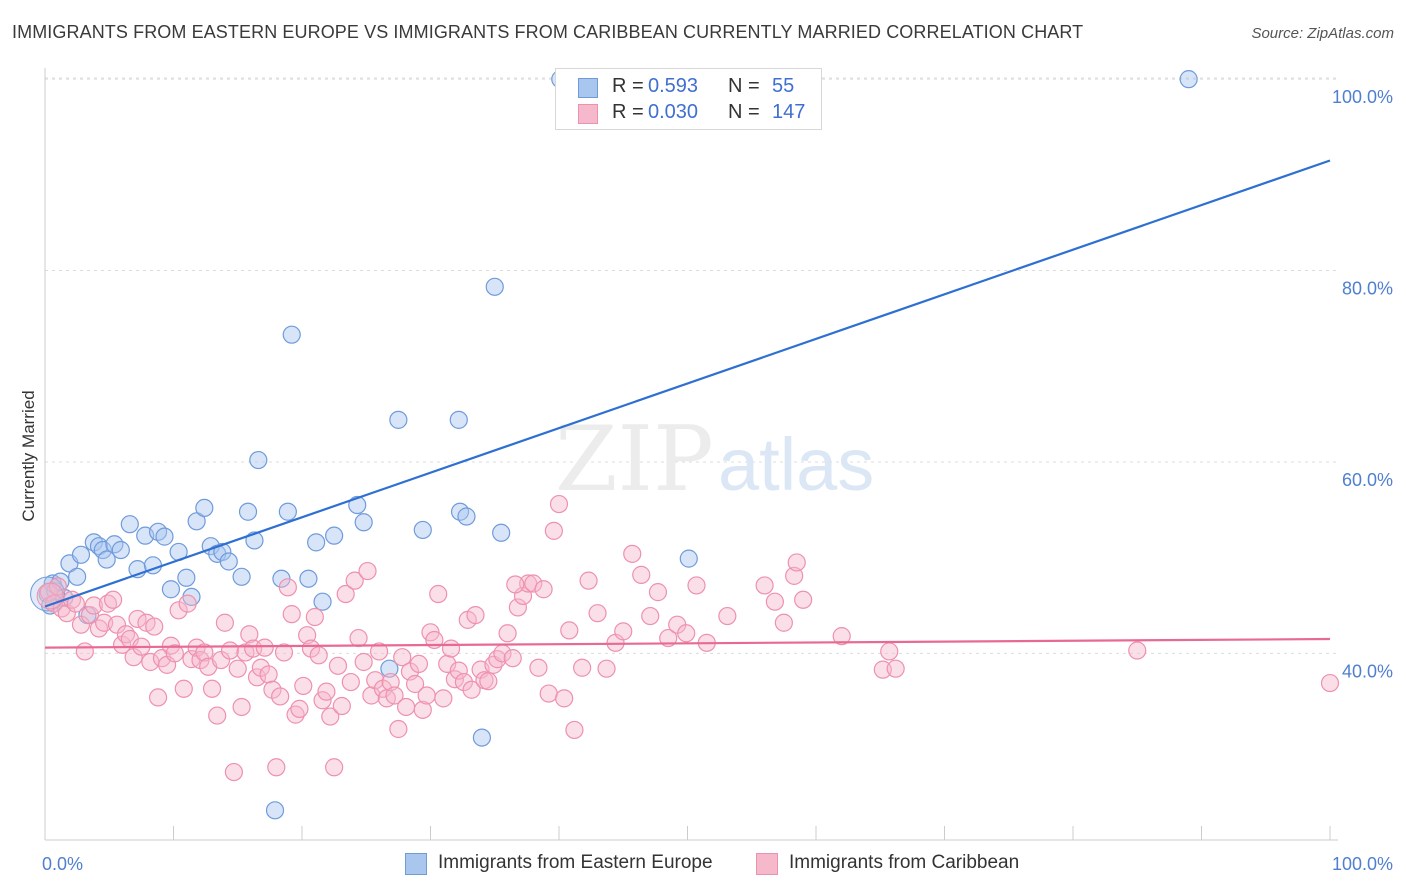 Image resolution: width=1406 pixels, height=892 pixels. What do you see at coordinates (673, 86) in the screenshot?
I see `legend-r-value: 0.593` at bounding box center [673, 86].